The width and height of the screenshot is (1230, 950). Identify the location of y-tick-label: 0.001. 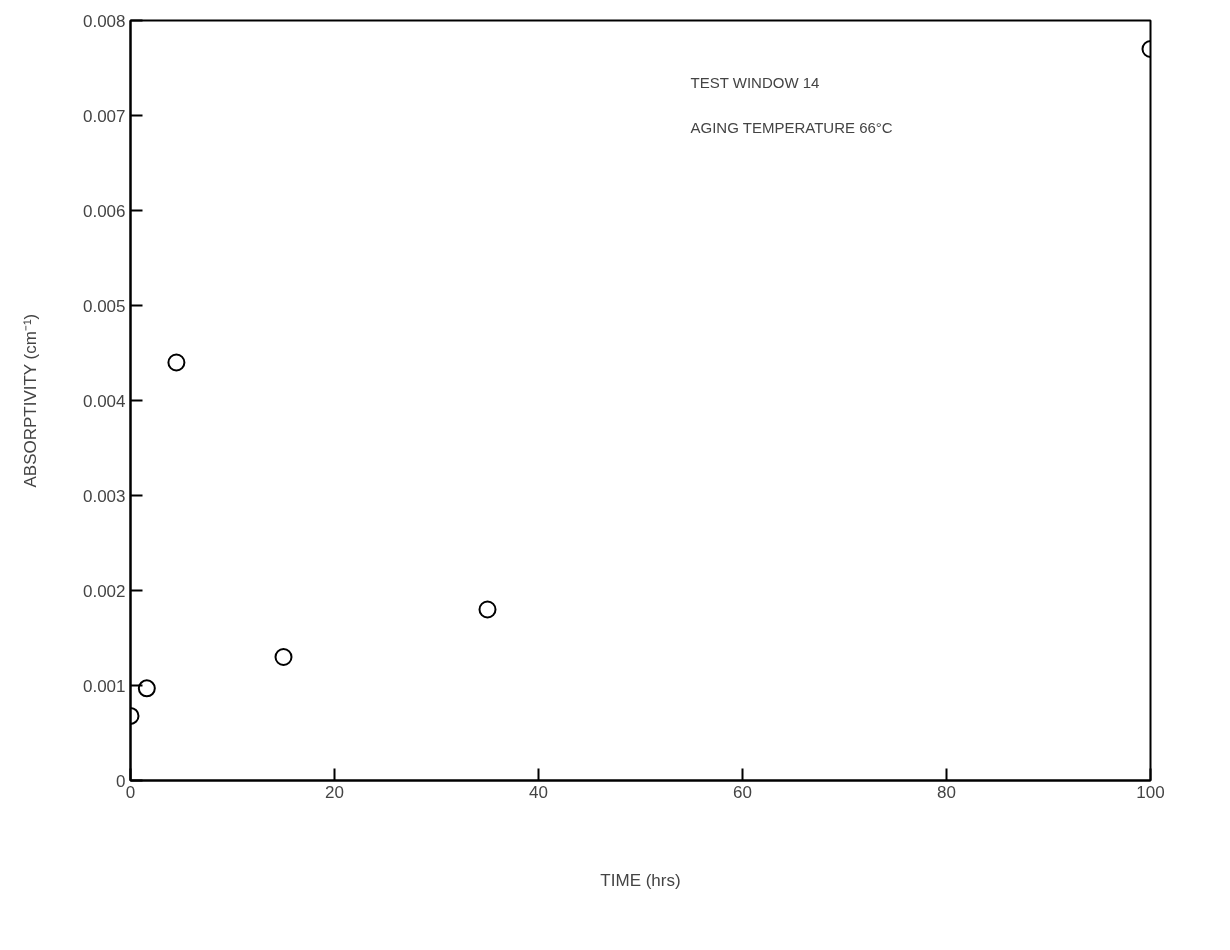
(104, 686).